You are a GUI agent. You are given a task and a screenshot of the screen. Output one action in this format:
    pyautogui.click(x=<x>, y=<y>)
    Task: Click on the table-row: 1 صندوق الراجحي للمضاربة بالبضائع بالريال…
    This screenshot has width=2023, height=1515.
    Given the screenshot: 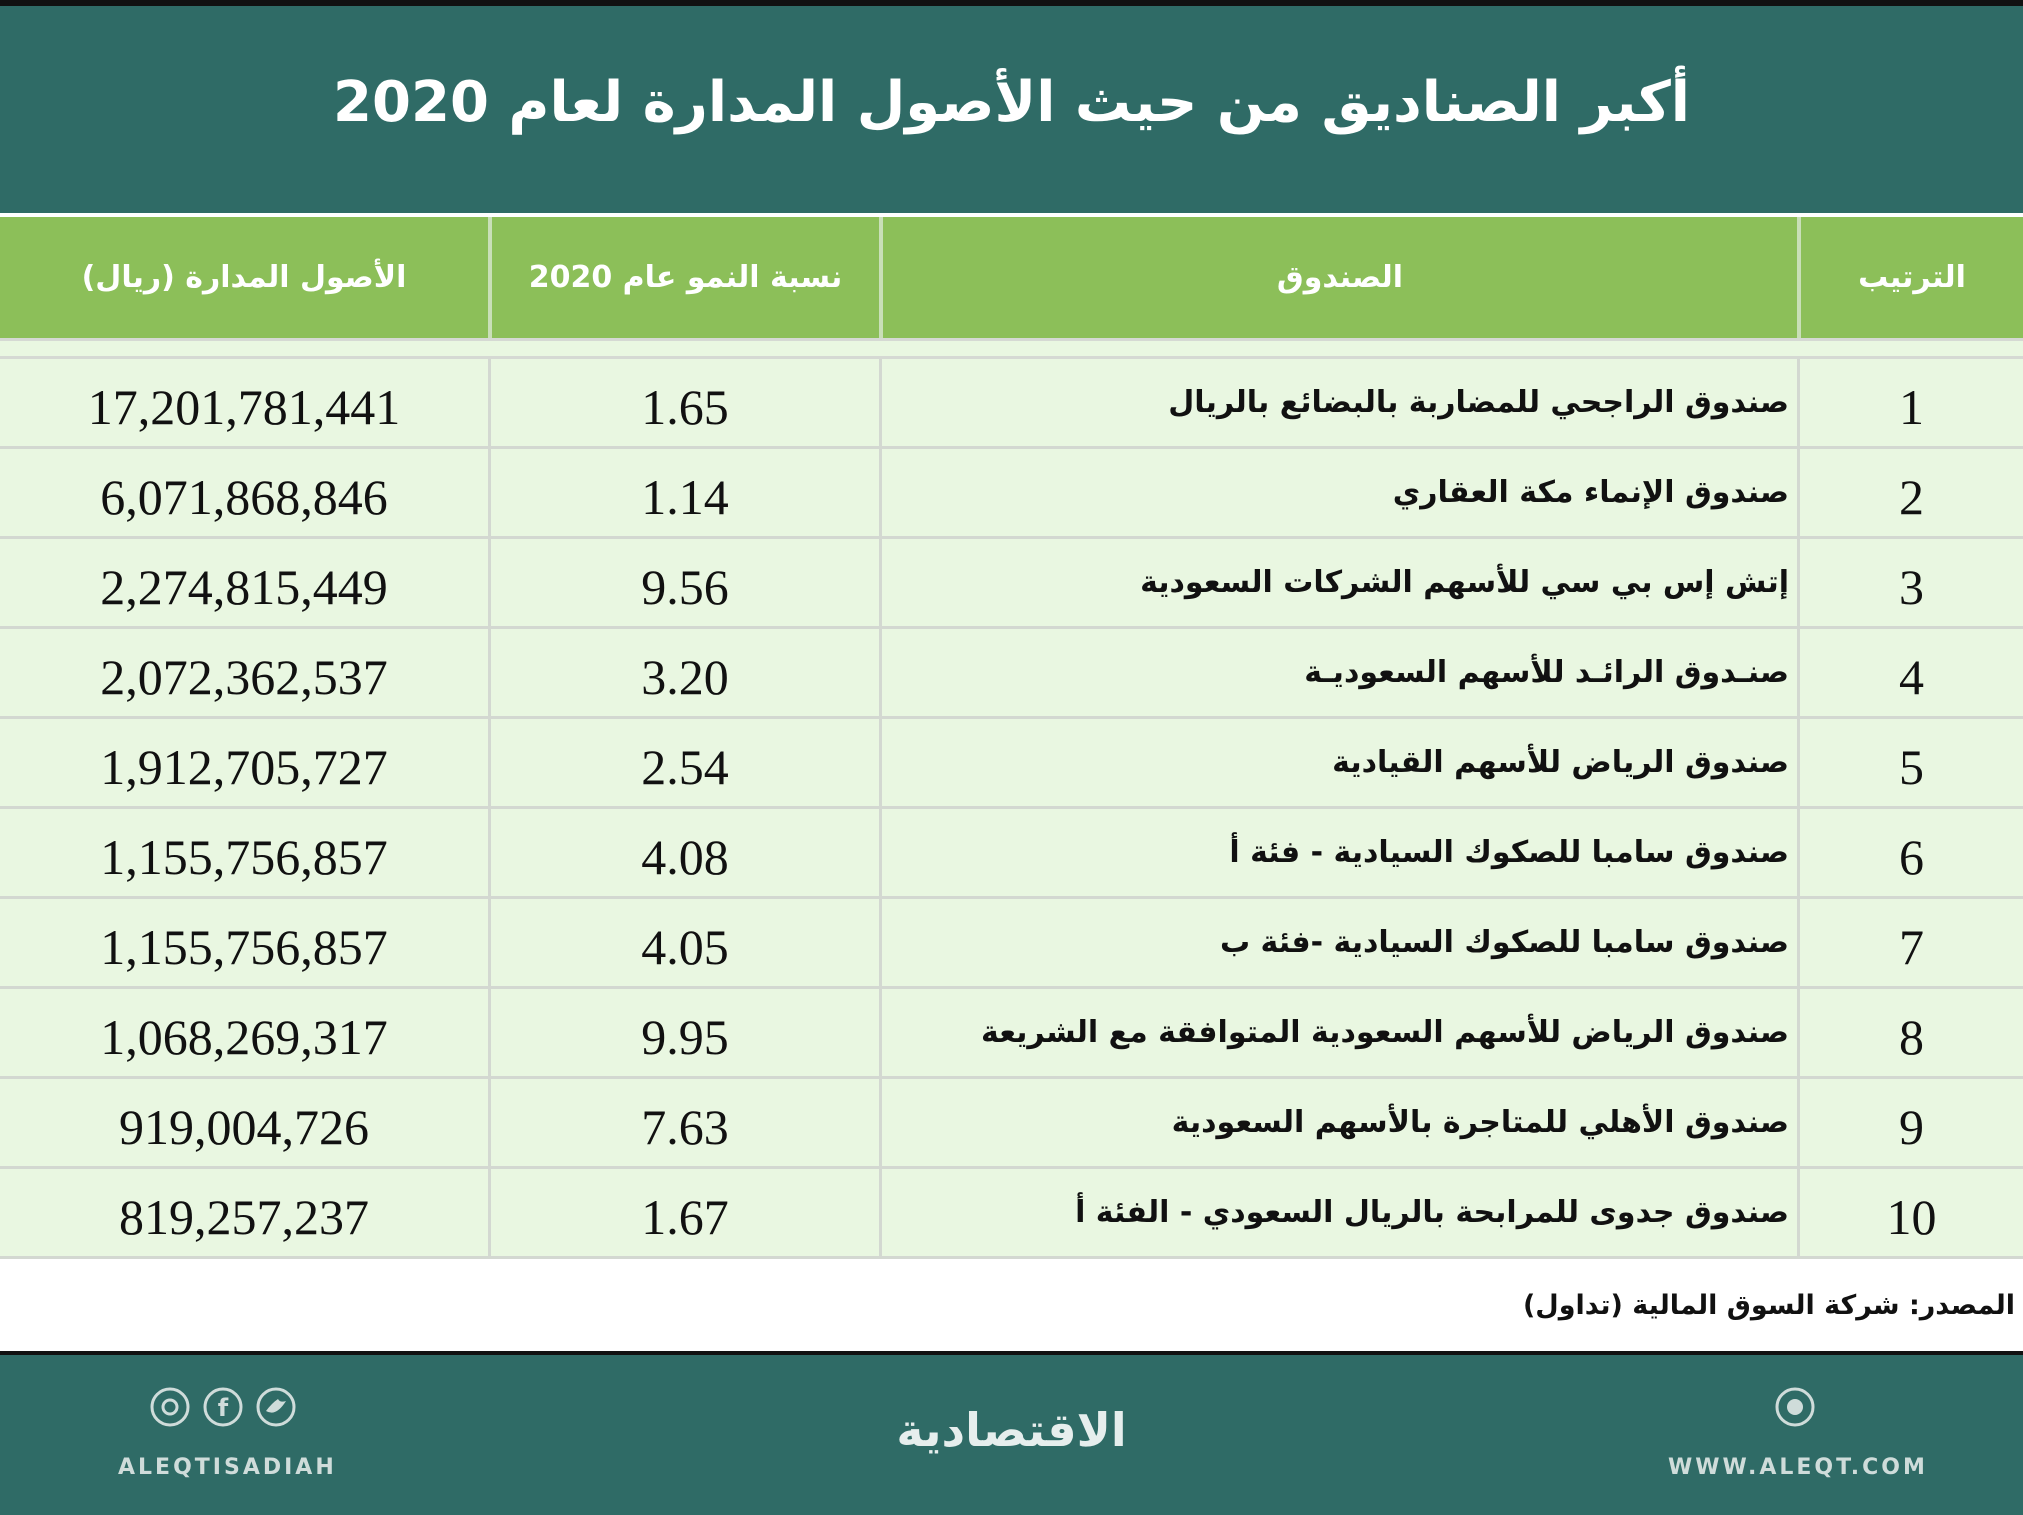 What is the action you would take?
    pyautogui.click(x=1011, y=404)
    